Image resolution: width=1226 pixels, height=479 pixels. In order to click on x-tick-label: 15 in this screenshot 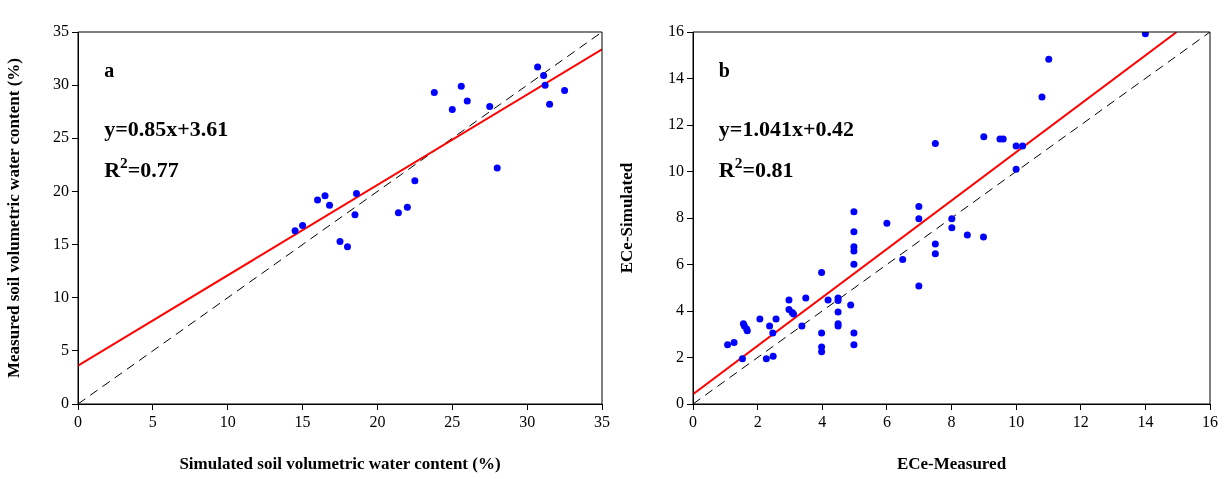, I will do `click(302, 421)`.